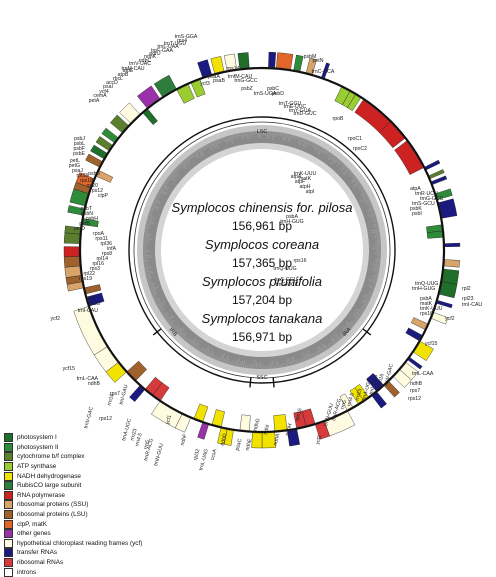 This screenshot has width=496, height=577. Describe the element at coordinates (450, 319) in the screenshot. I see `gene-label: ycf2` at that location.